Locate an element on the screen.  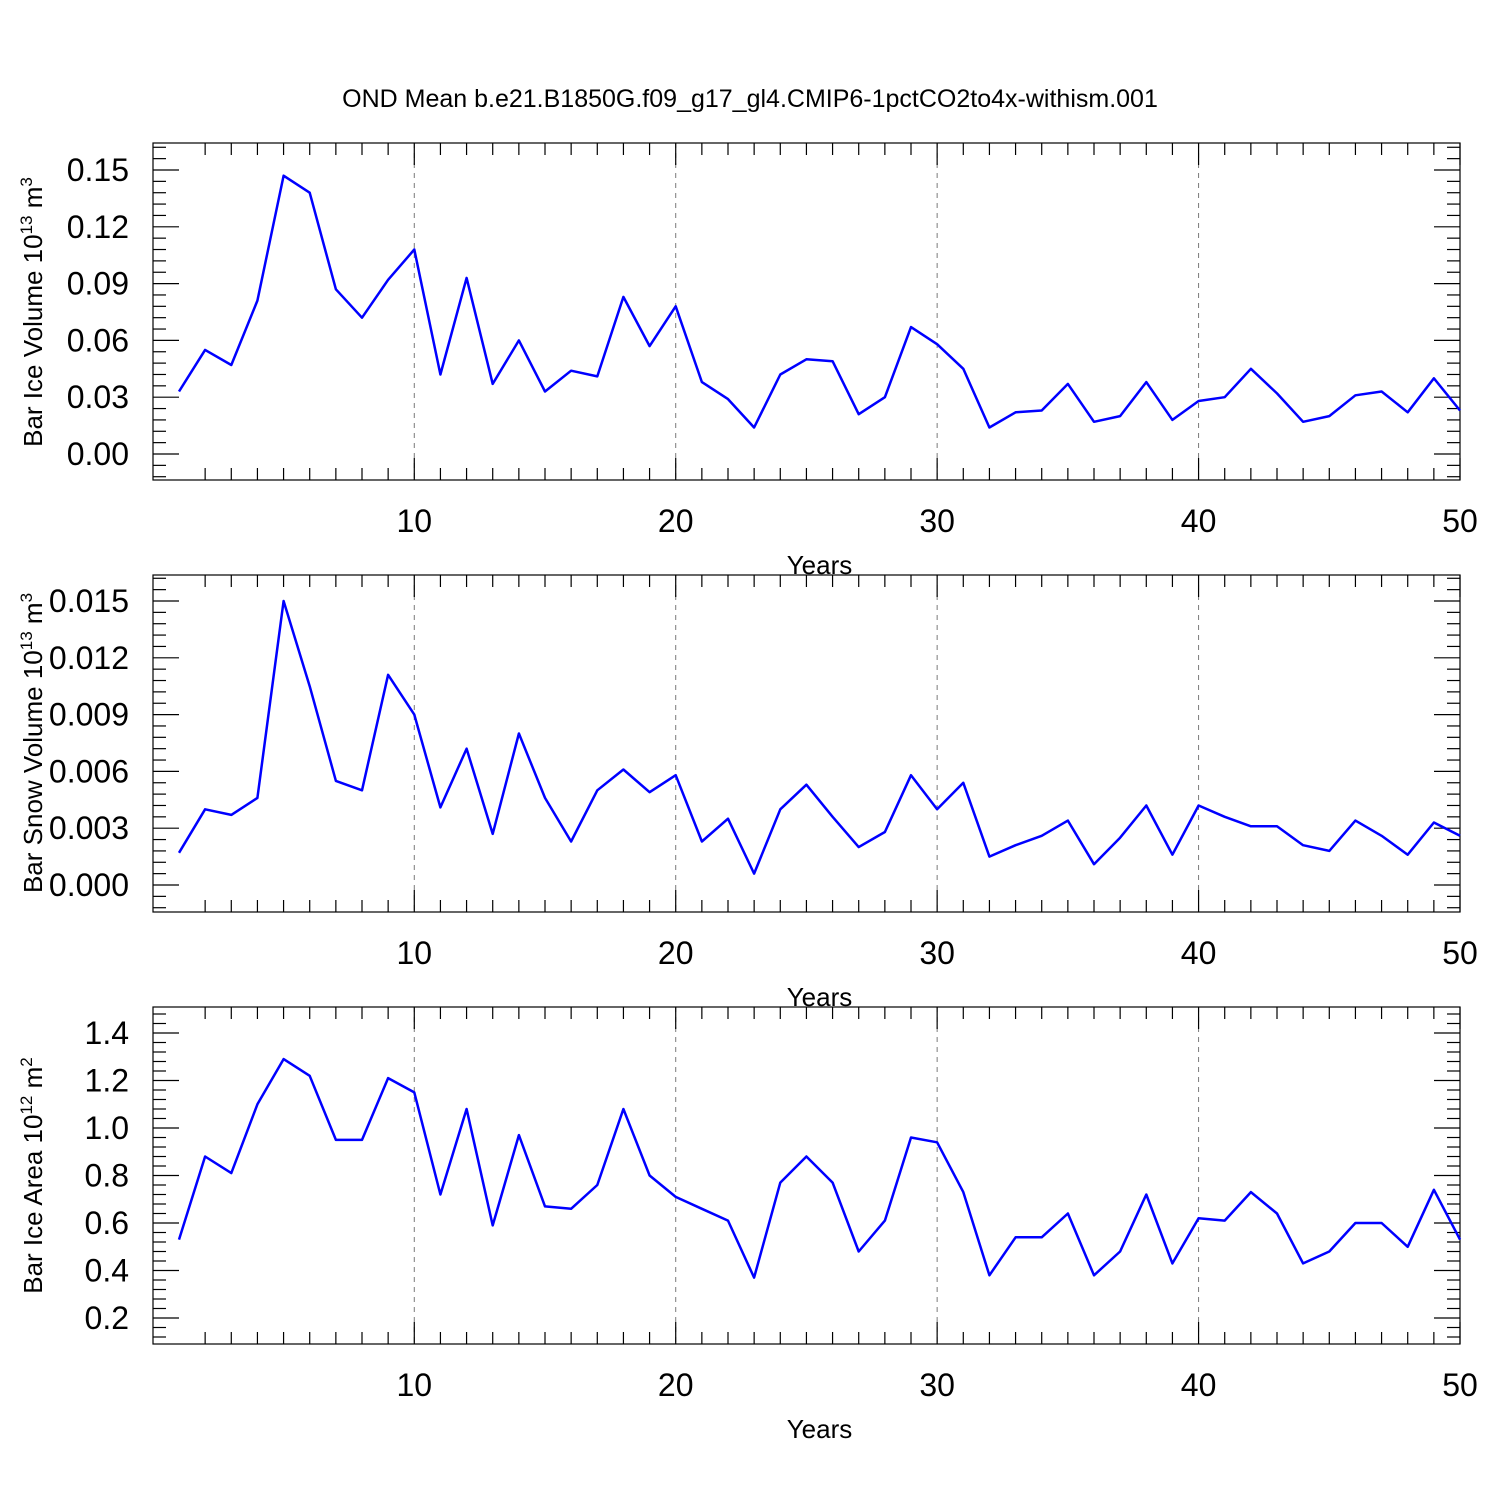
y-tick-label: 0.015 is located at coordinates (89, 601).